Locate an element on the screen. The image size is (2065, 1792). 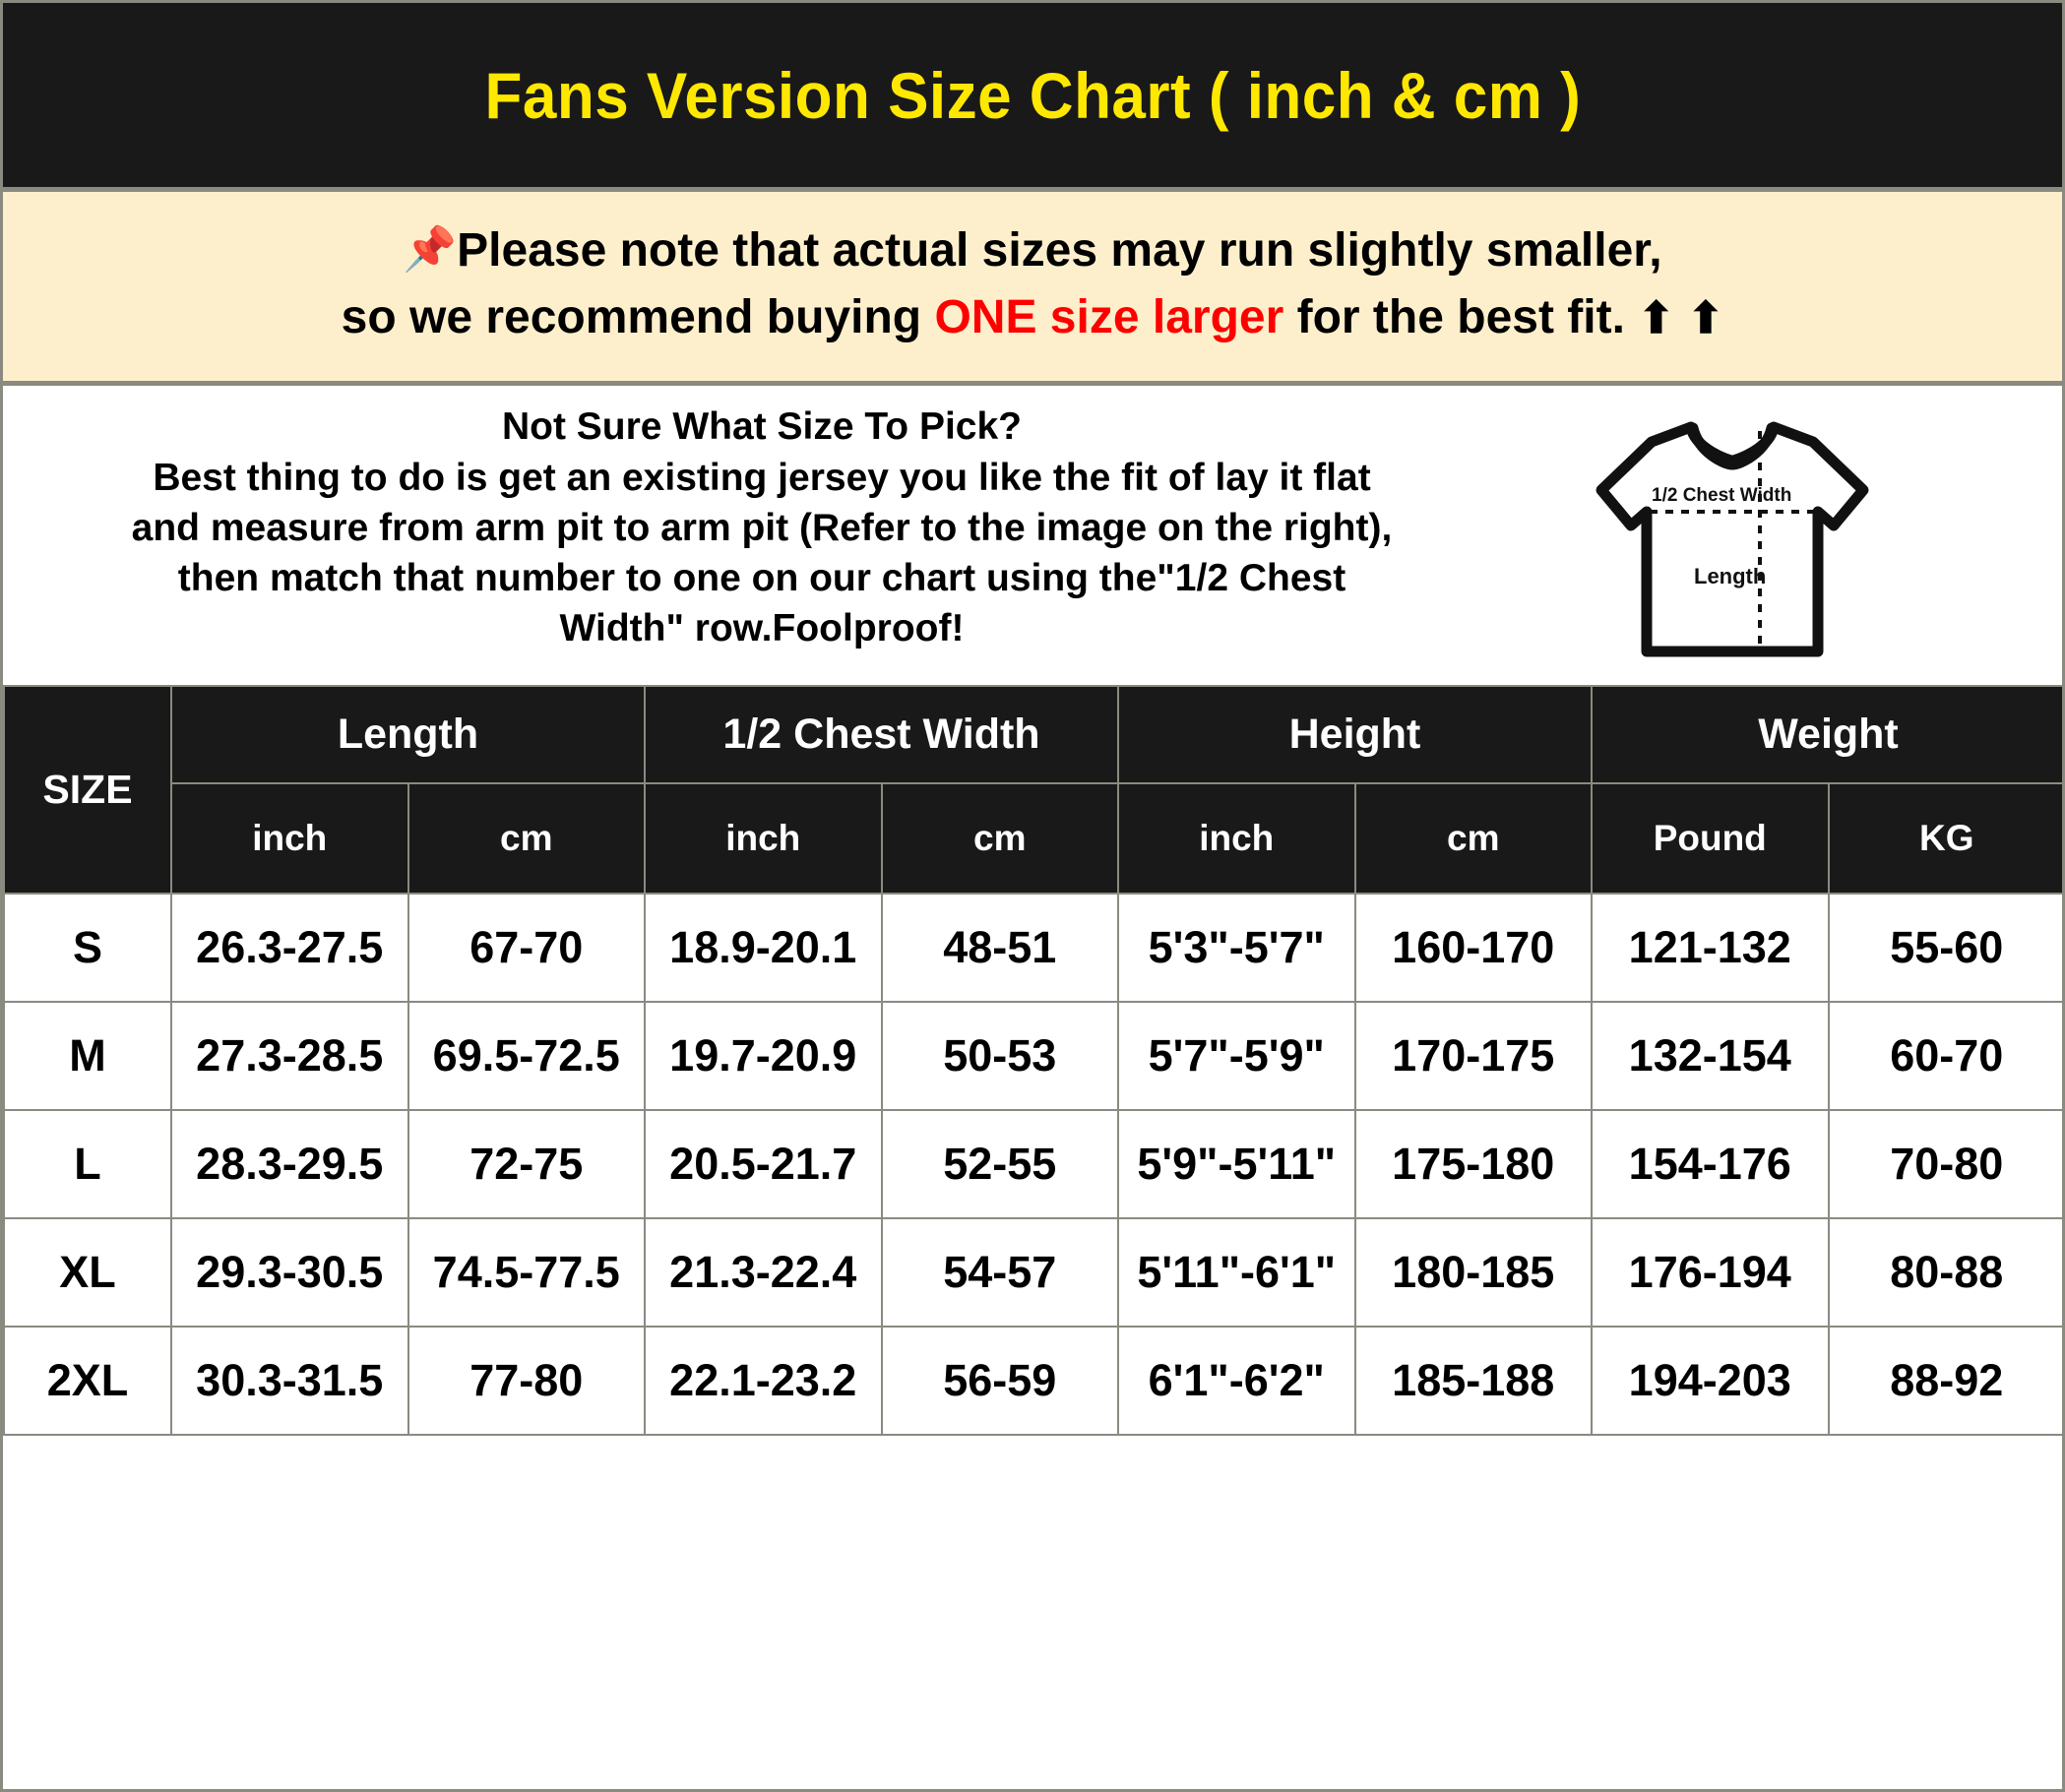
cell-height-inch: 5'7"-5'9" is located at coordinates (1236, 1056).